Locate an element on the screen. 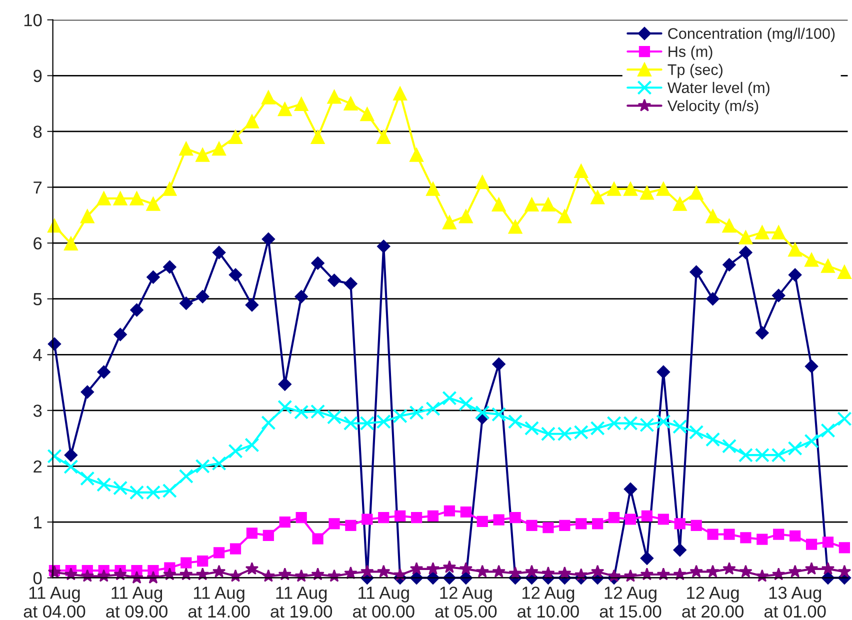  y-tick-label: 8 is located at coordinates (38, 132).